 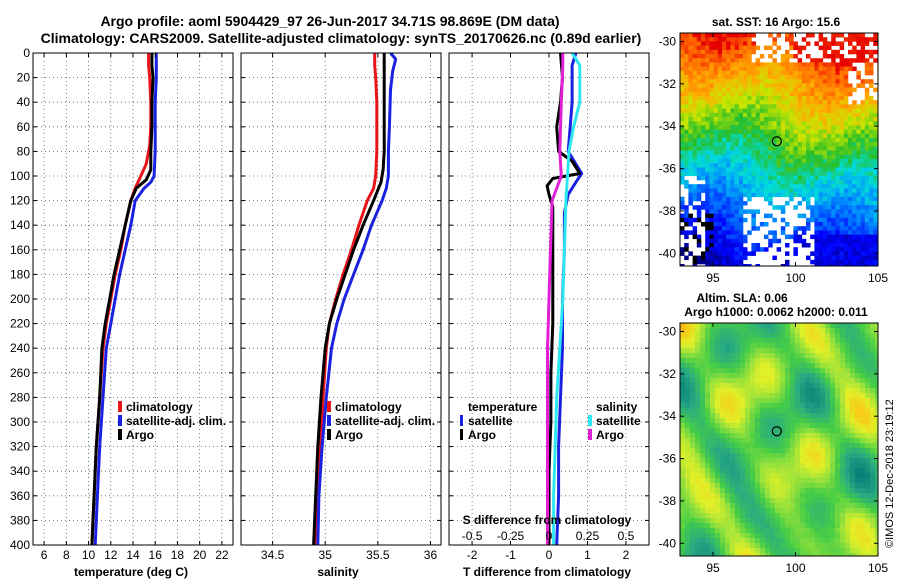 What do you see at coordinates (776, 22) in the screenshot?
I see `sst-map-title: sat. SST: 16 Argo: 15.6` at bounding box center [776, 22].